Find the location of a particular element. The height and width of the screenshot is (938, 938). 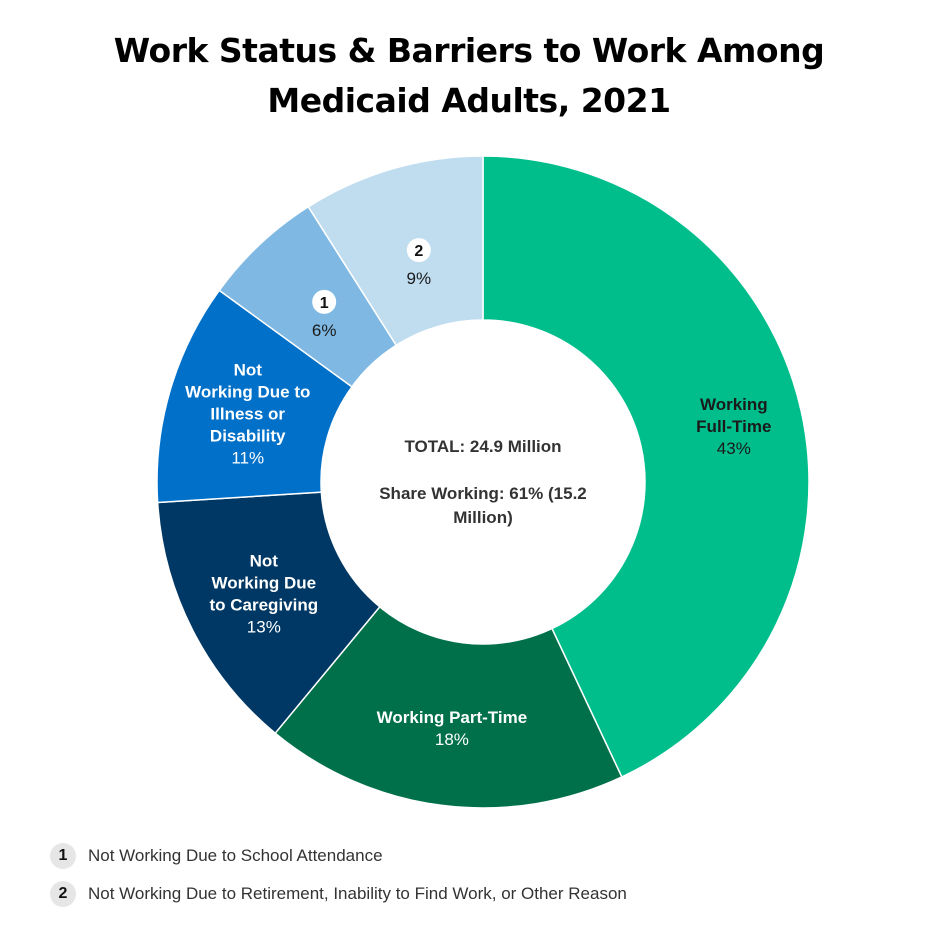

slice-badge-circle-school is located at coordinates (324, 301).